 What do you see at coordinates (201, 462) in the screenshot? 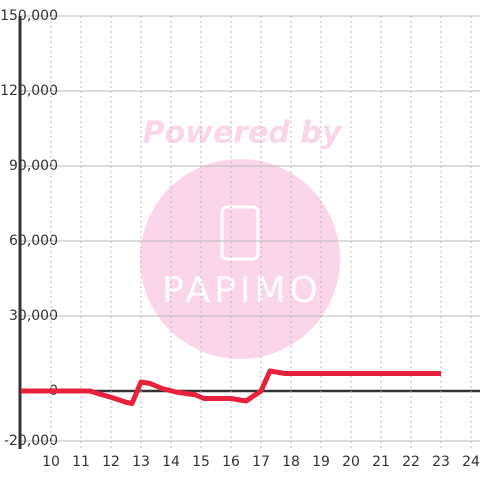
I see `x-tick-label: 15` at bounding box center [201, 462].